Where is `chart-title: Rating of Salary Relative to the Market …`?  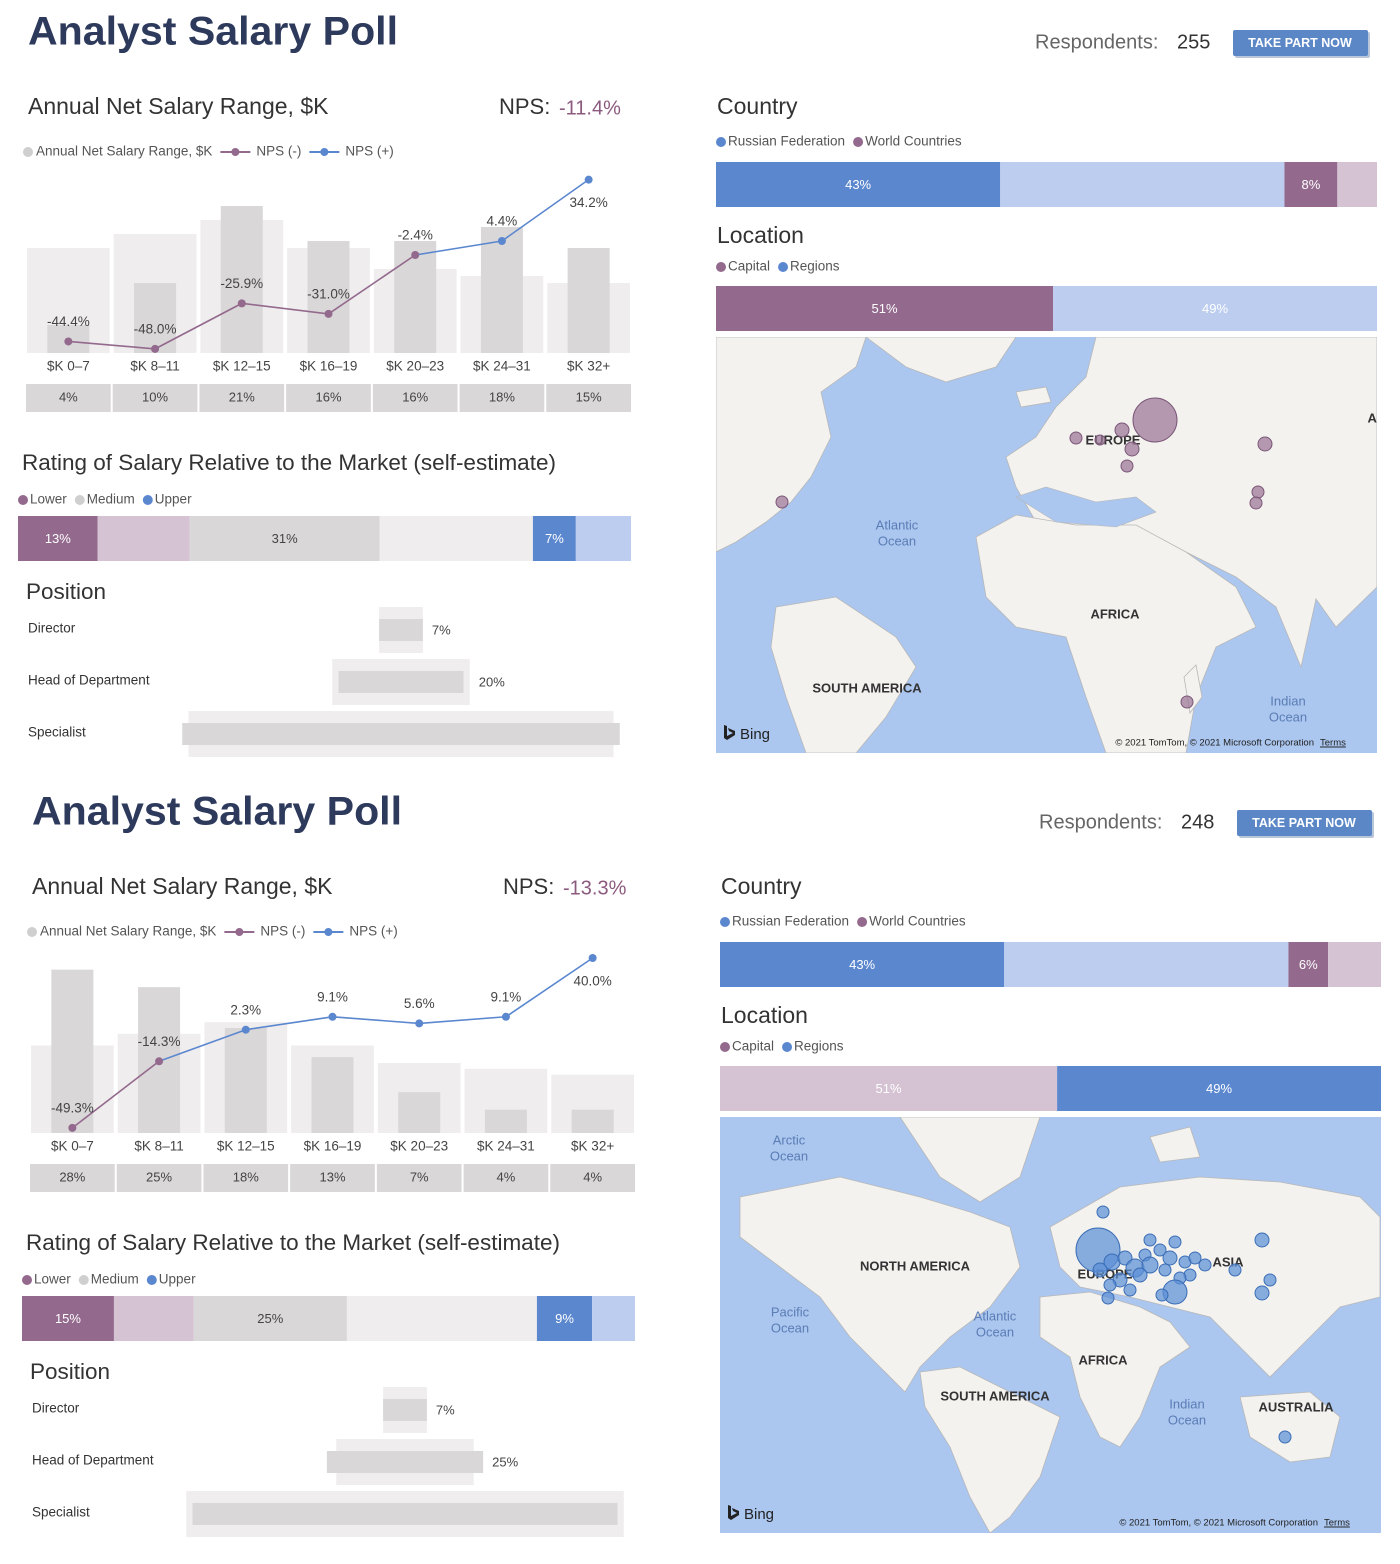
chart-title: Rating of Salary Relative to the Market … is located at coordinates (289, 462).